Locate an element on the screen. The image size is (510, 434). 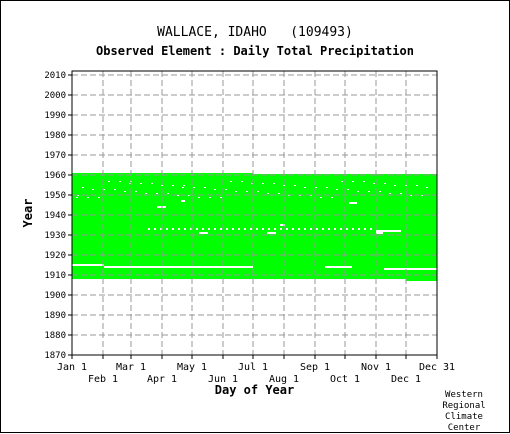
x-tick-label: Oct 1 is located at coordinates (345, 379).